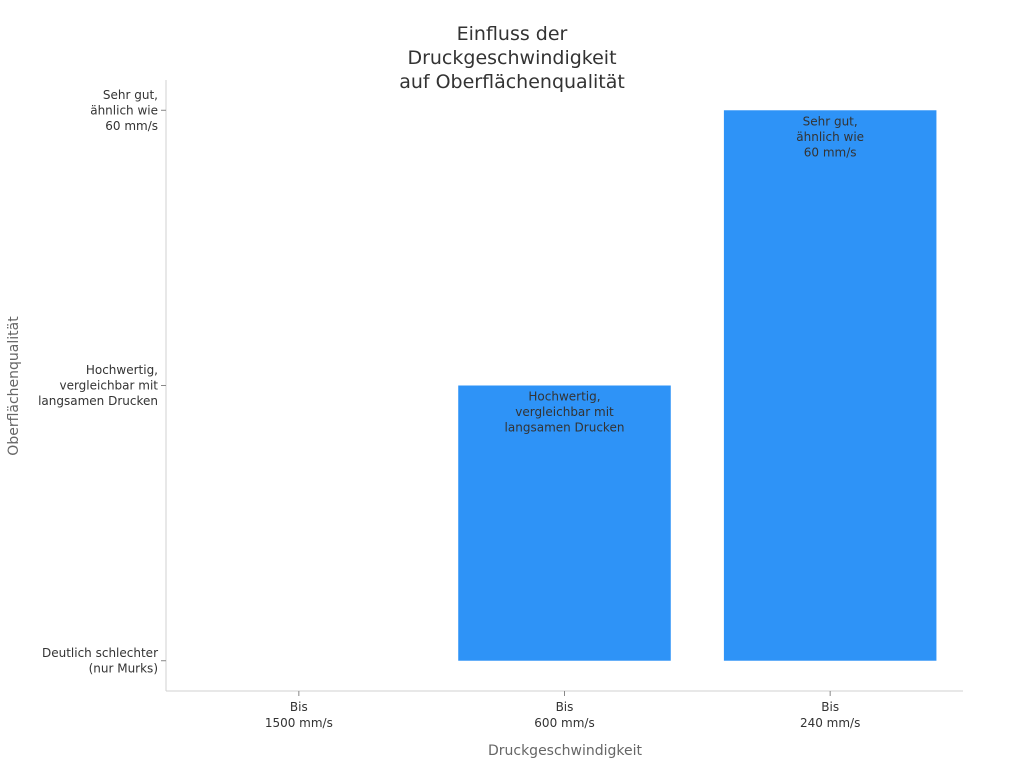 The image size is (1024, 772). I want to click on chart-title-line: auf Oberflächenqualität, so click(512, 82).